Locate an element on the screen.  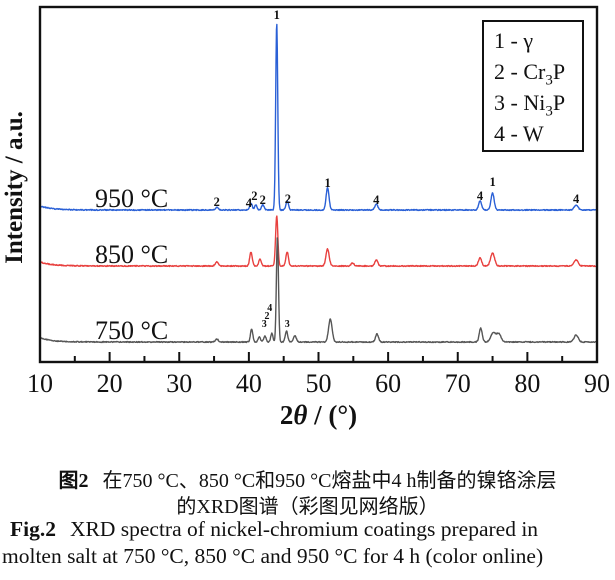
peak-label-950c-8: 4 is located at coordinates (480, 196).